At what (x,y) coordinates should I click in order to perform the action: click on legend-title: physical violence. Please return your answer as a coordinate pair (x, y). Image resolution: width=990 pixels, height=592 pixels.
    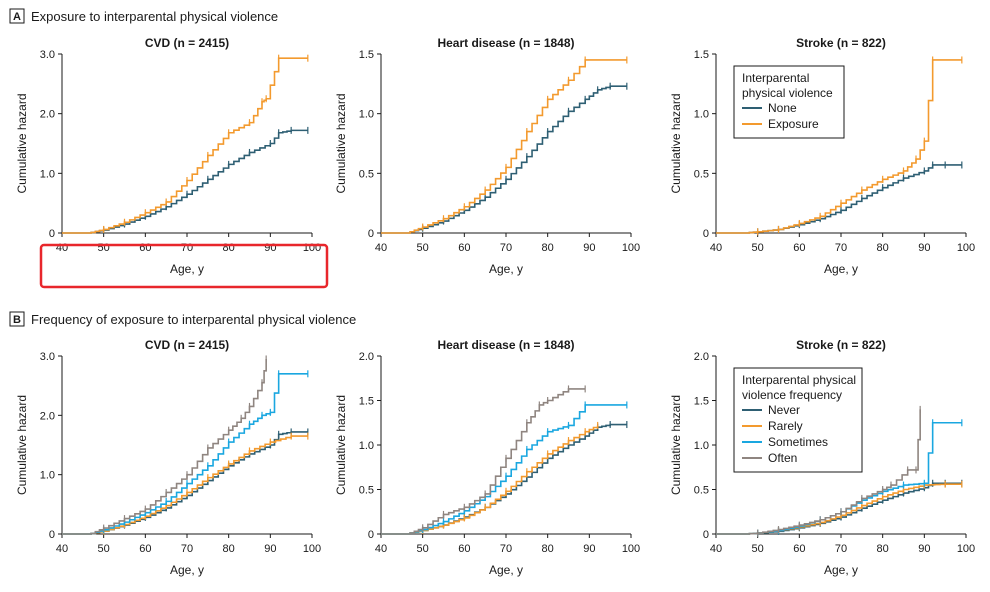
    Looking at the image, I should click on (787, 93).